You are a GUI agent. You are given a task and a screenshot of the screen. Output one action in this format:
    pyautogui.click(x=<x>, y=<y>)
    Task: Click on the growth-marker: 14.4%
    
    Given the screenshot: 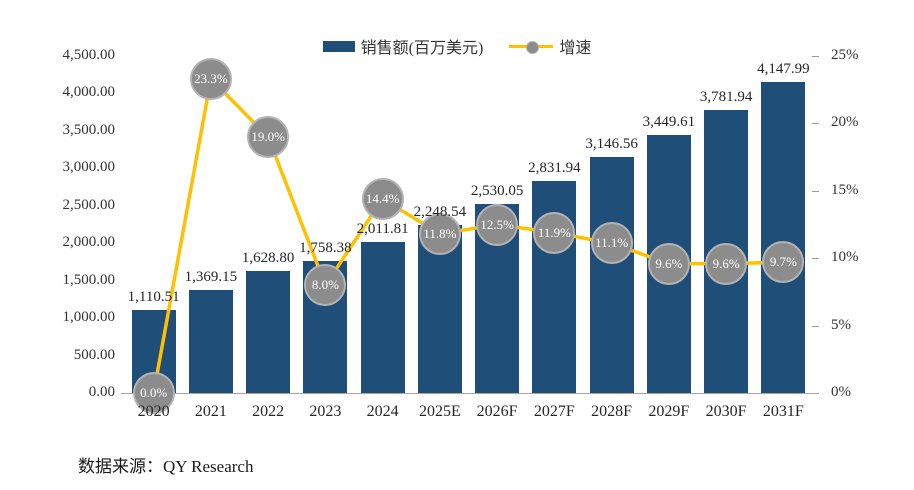 What is the action you would take?
    pyautogui.click(x=382, y=198)
    